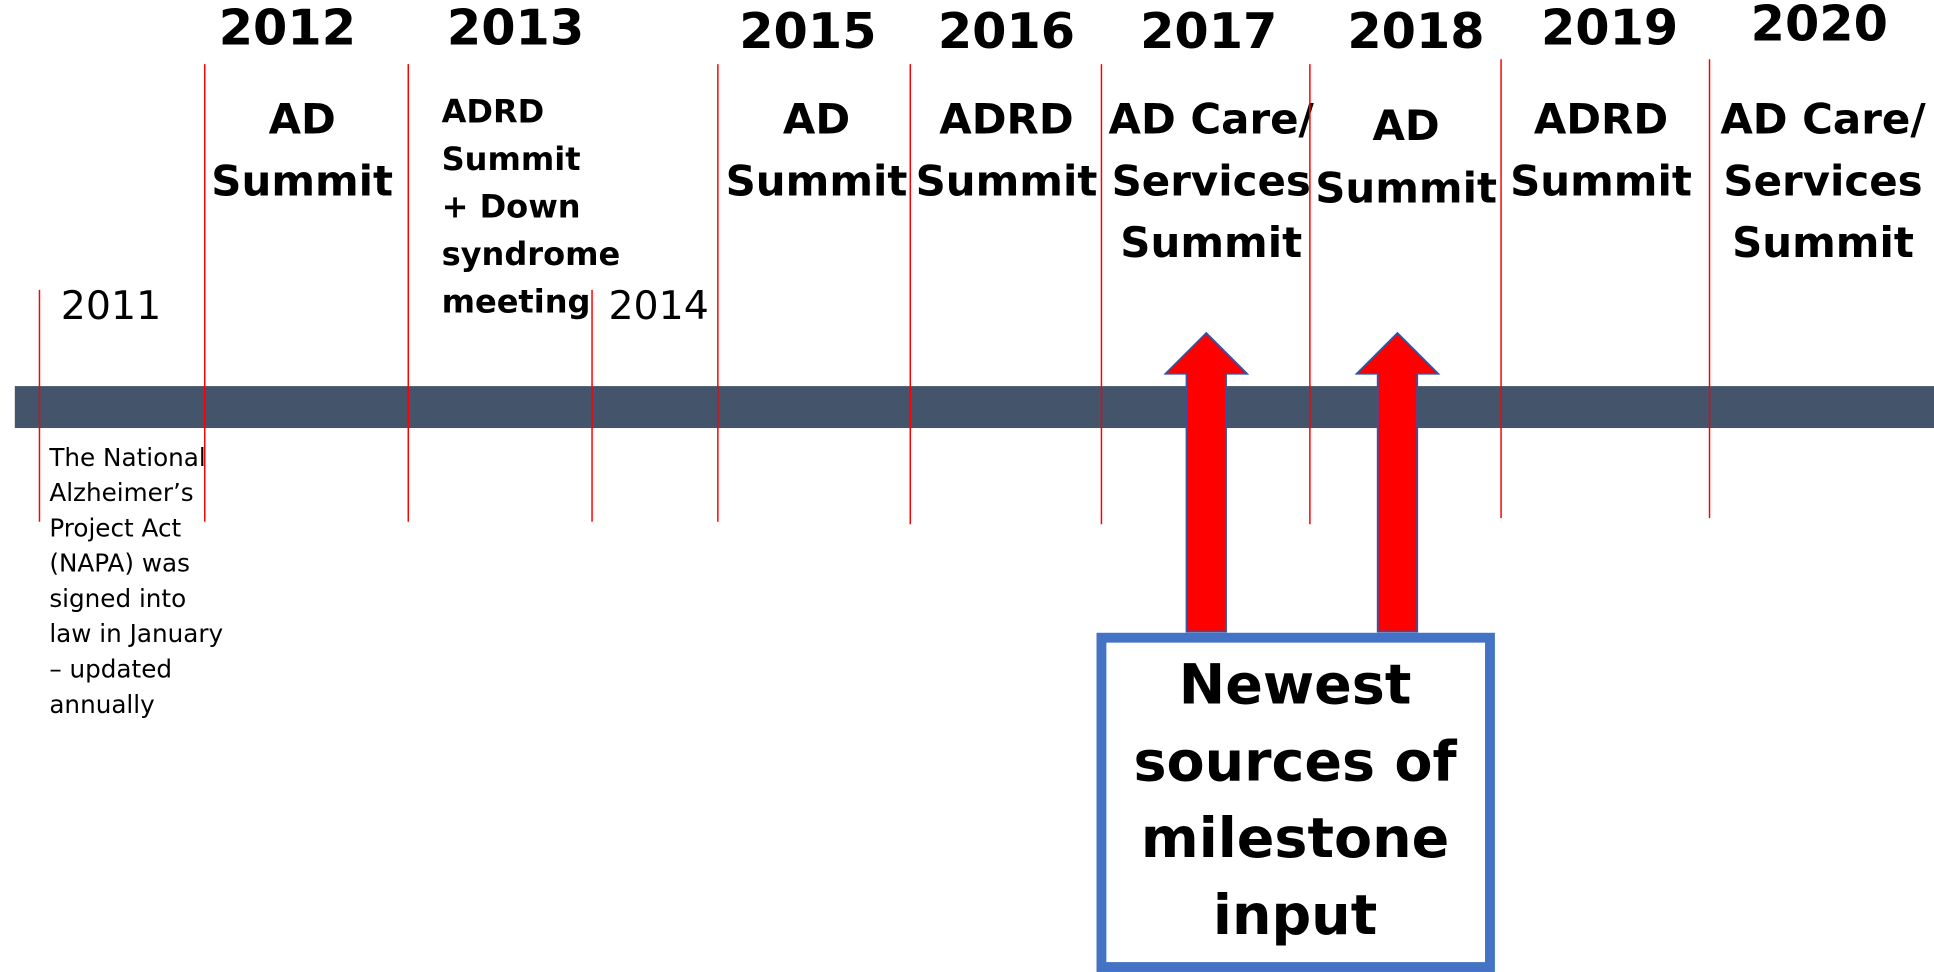 Image resolution: width=1934 pixels, height=972 pixels. I want to click on year: 2018, so click(1415, 31).